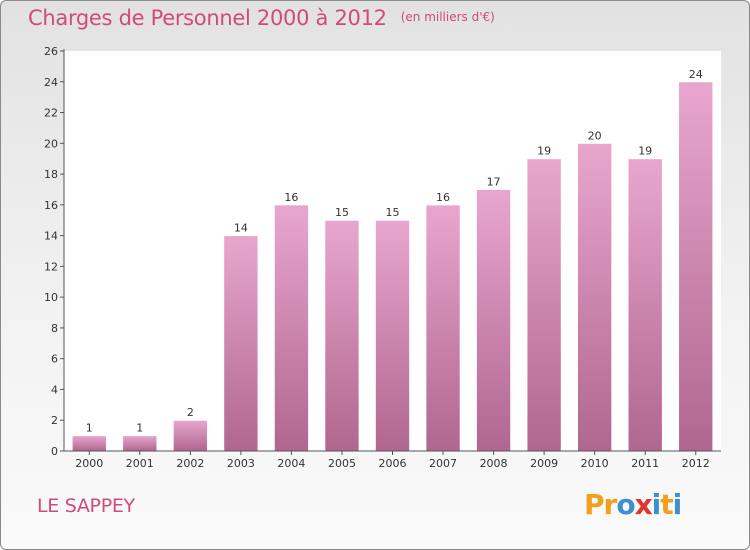 This screenshot has width=750, height=550. Describe the element at coordinates (666, 504) in the screenshot. I see `logo-letter: t` at that location.